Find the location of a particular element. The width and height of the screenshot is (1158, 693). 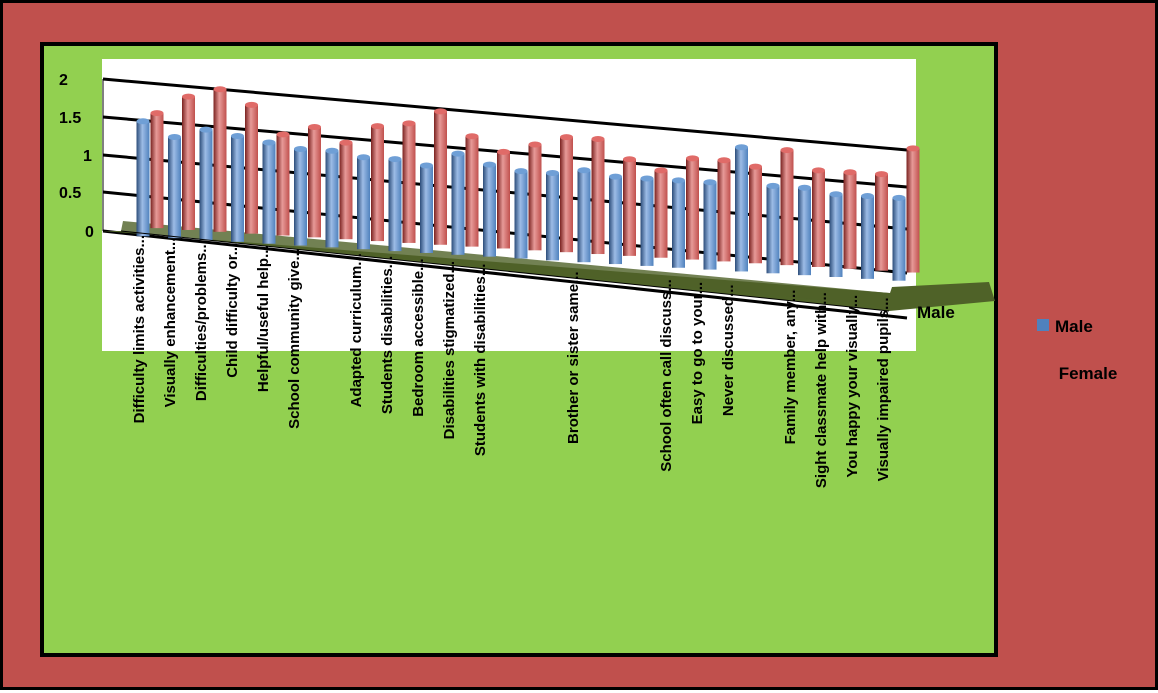

gridline is located at coordinates (505, 274).